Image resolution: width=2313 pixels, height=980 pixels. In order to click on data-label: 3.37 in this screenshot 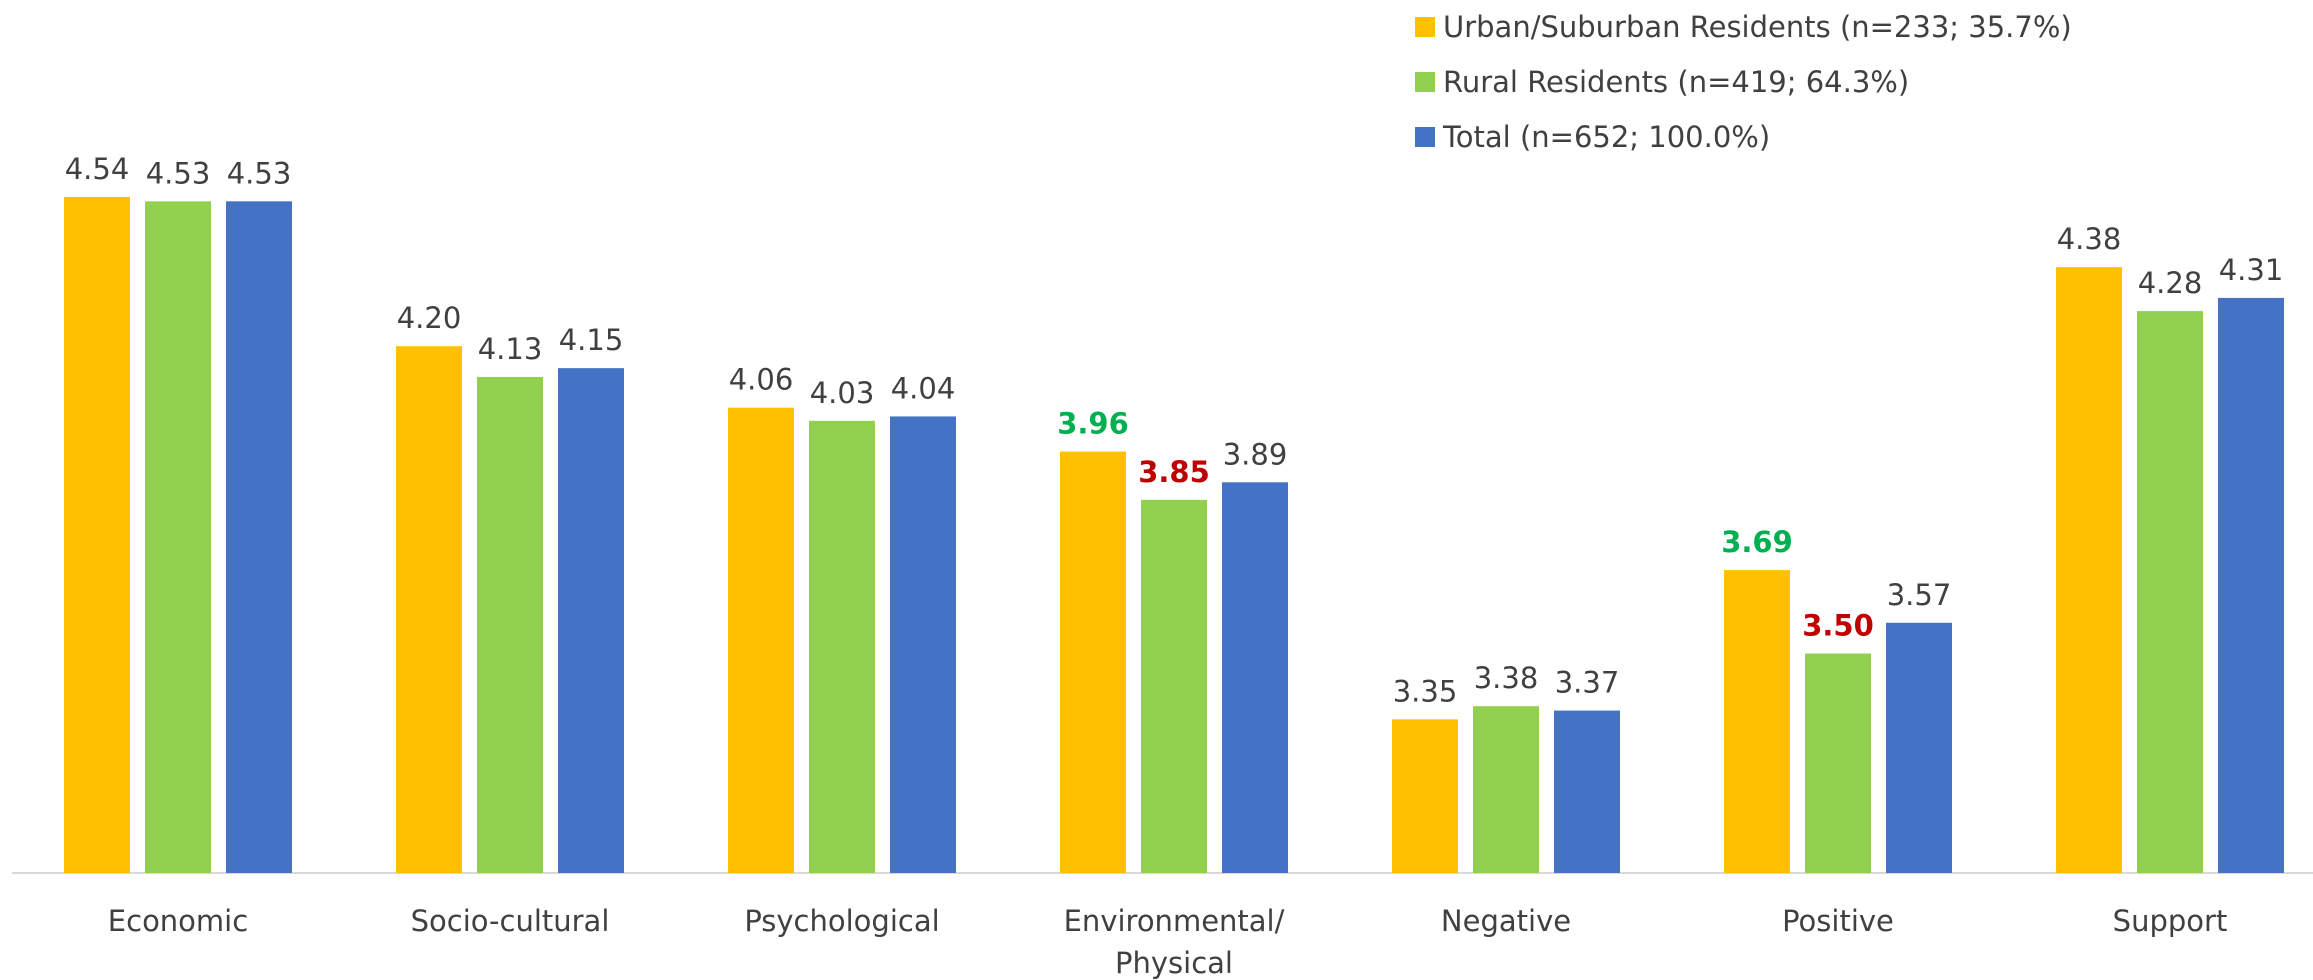, I will do `click(1587, 683)`.